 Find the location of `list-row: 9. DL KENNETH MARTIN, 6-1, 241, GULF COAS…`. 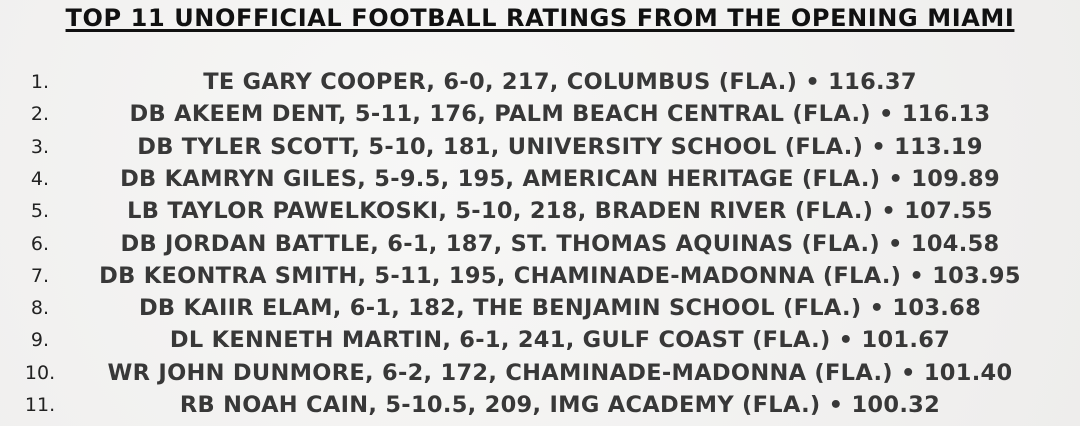

list-row: 9. DL KENNETH MARTIN, 6-1, 241, GULF COAS… is located at coordinates (540, 340).